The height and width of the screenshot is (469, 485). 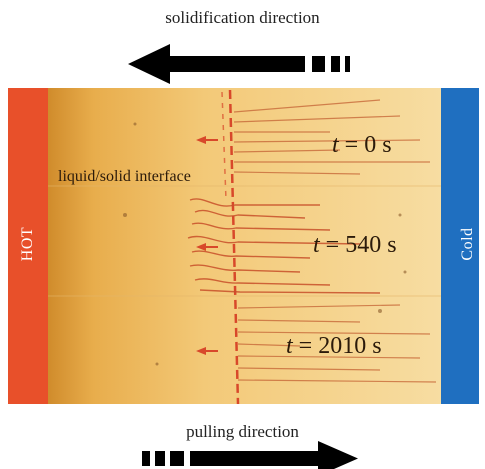 I want to click on solidification-direction-caption: solidification direction, so click(x=242, y=17).